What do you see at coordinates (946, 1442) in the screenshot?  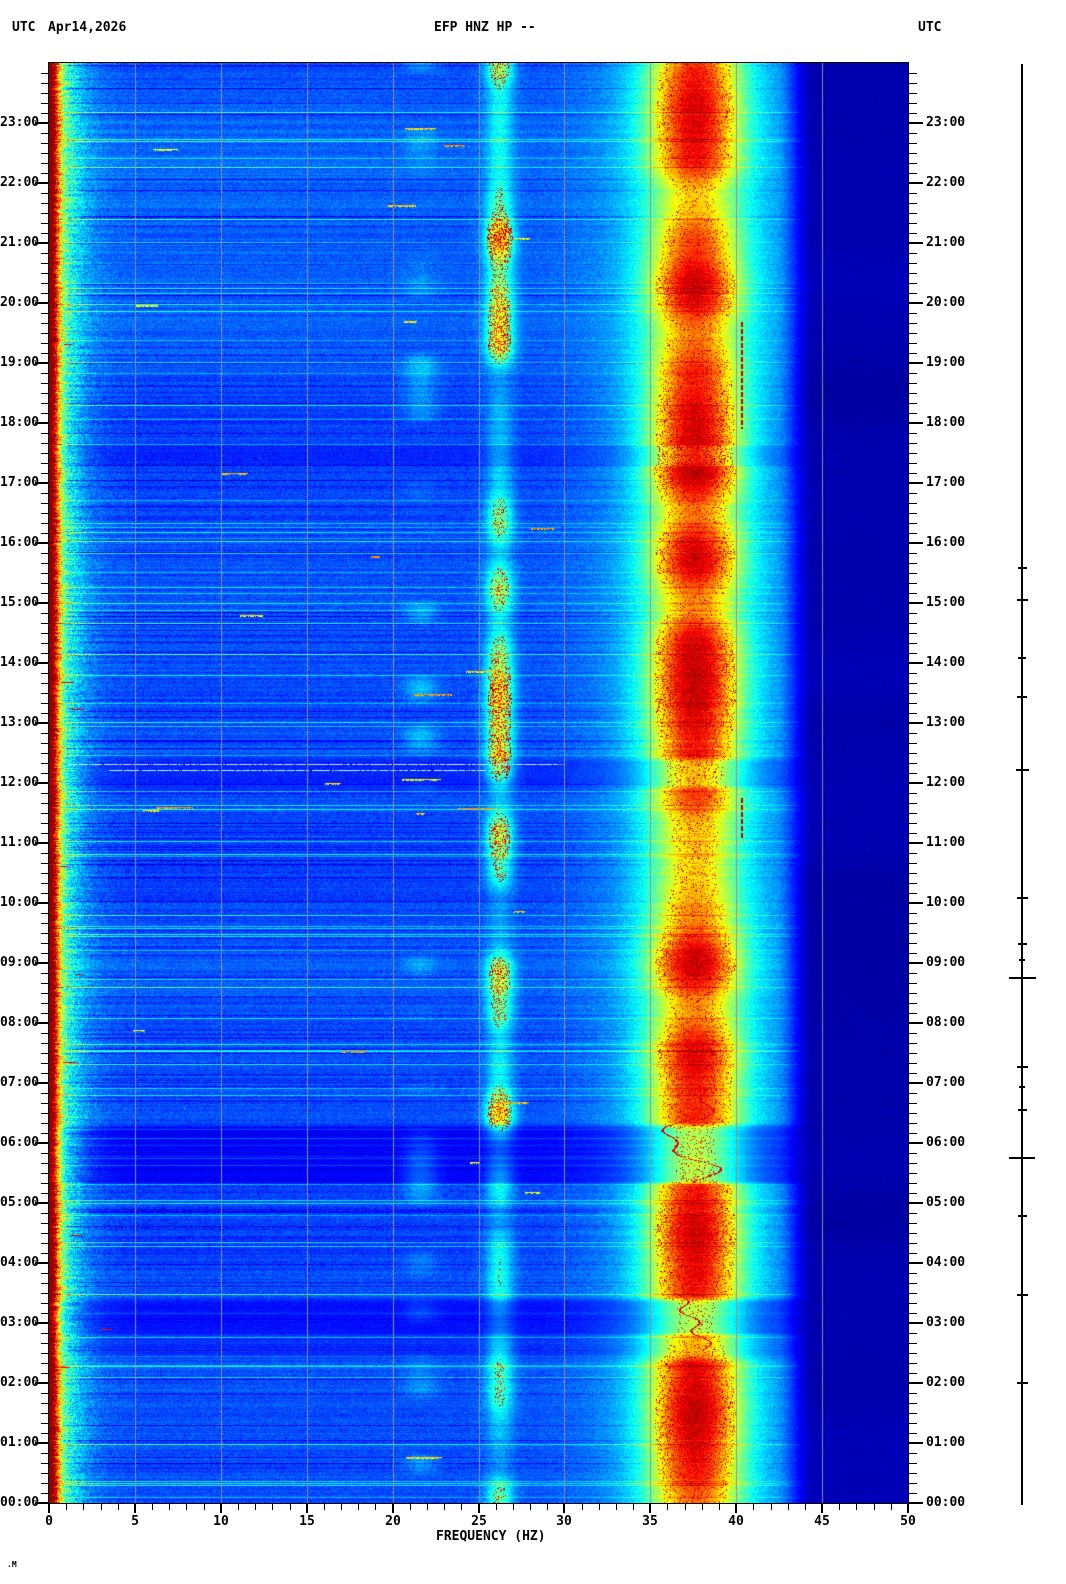 I see `hour-label-right: 01:00` at bounding box center [946, 1442].